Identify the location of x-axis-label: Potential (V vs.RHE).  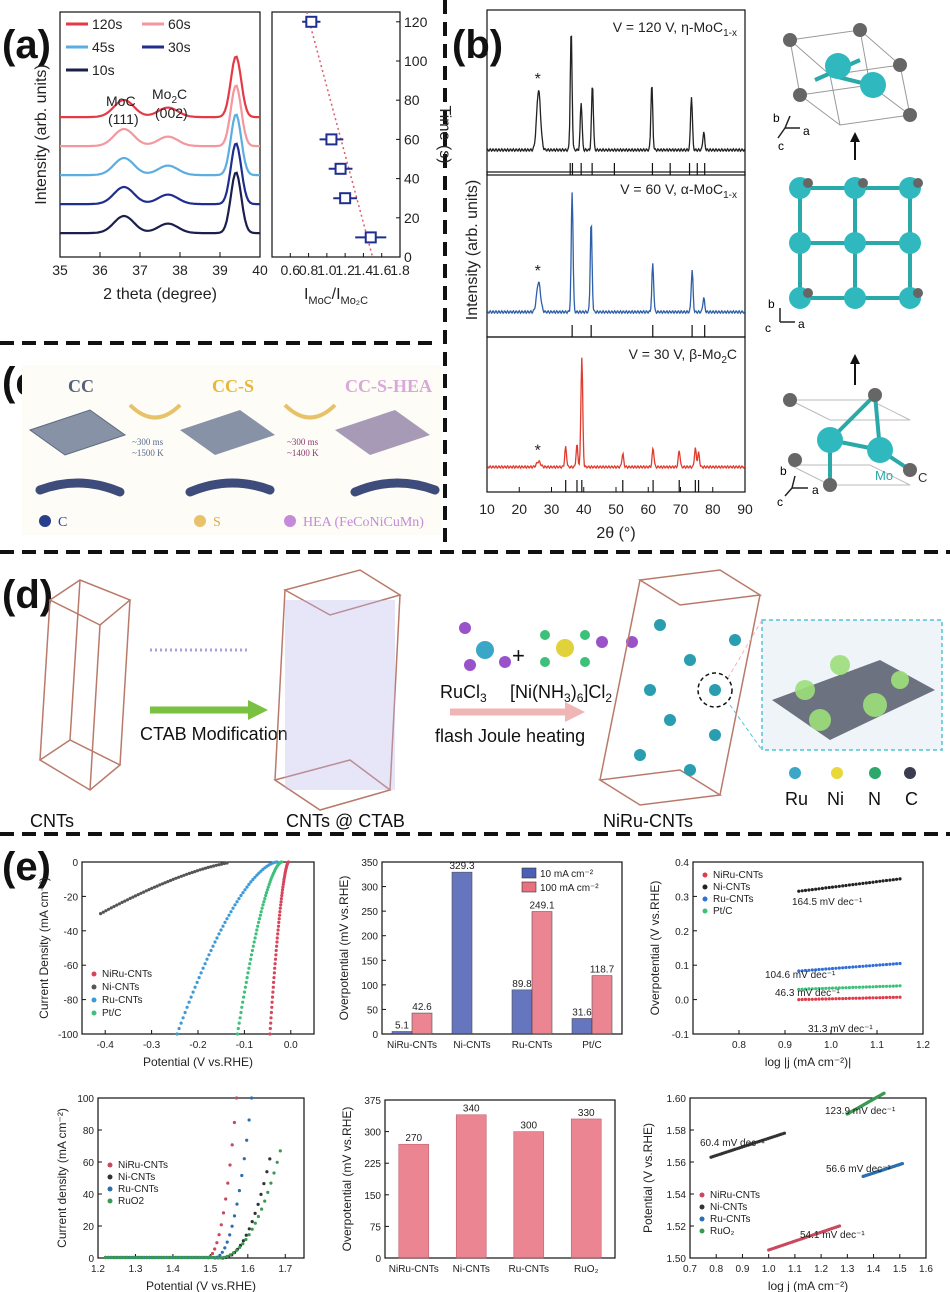
(198, 1062).